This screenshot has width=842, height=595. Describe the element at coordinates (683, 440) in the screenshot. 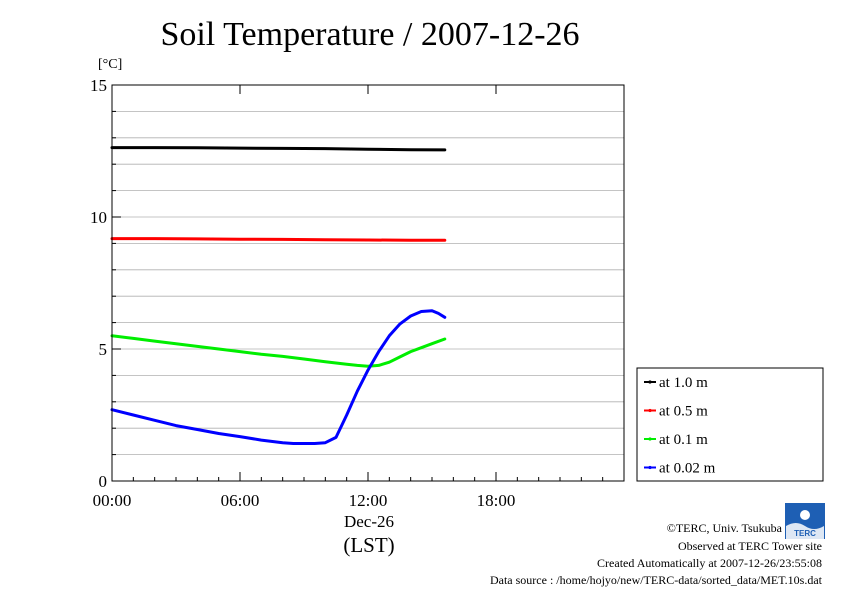

I see `legend-label: at 0.1 m` at that location.